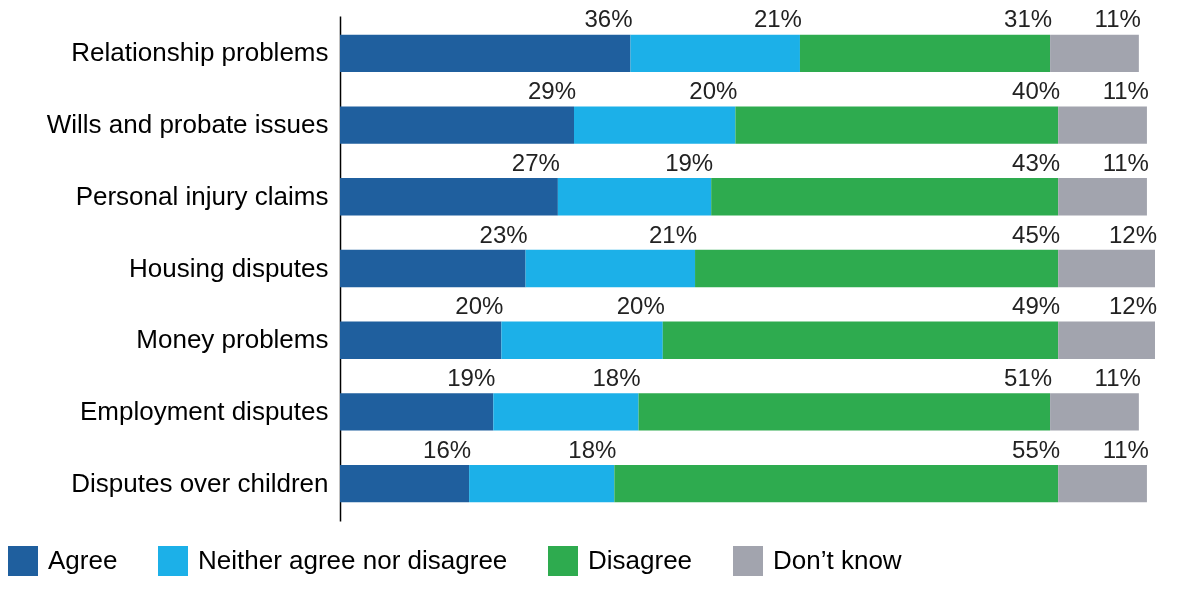 The height and width of the screenshot is (601, 1193). What do you see at coordinates (447, 449) in the screenshot?
I see `data-label: 16%` at bounding box center [447, 449].